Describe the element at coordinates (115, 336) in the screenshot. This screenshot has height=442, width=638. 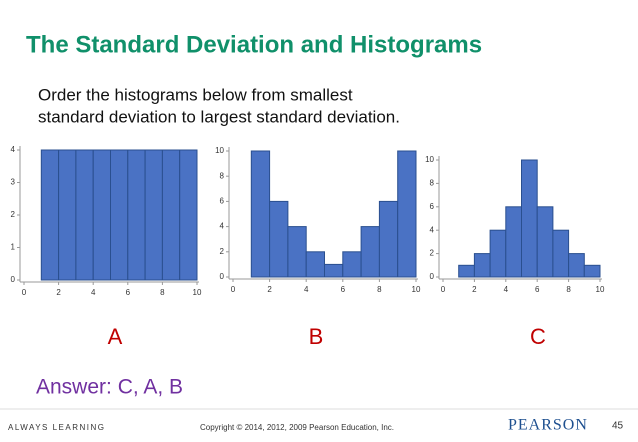
I see `chart-label: A` at that location.